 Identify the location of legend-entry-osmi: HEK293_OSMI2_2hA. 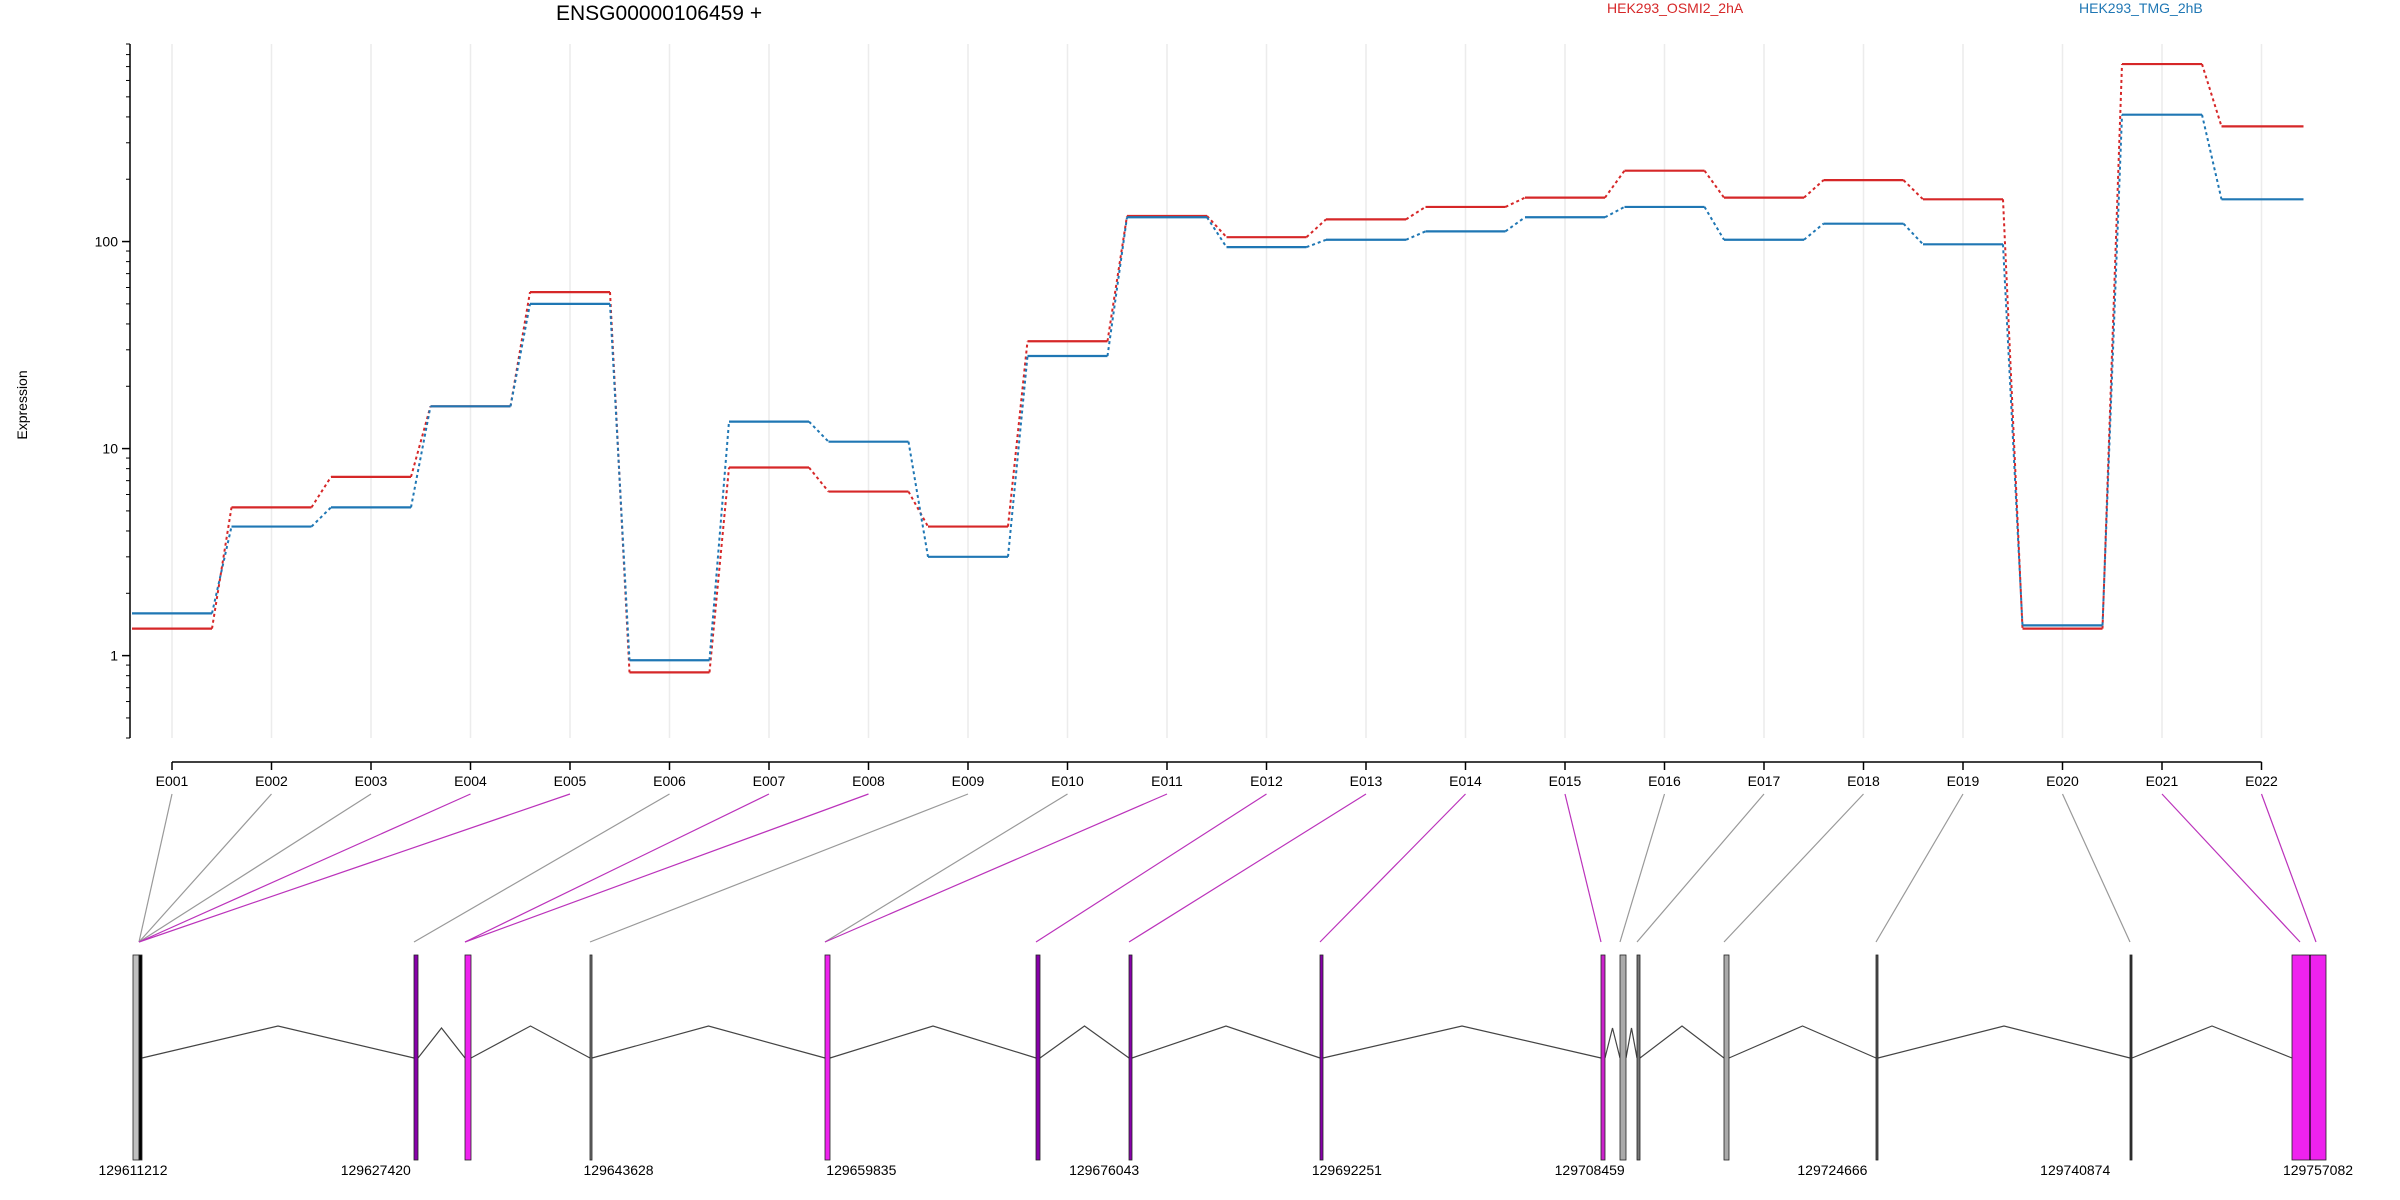
(1675, 8).